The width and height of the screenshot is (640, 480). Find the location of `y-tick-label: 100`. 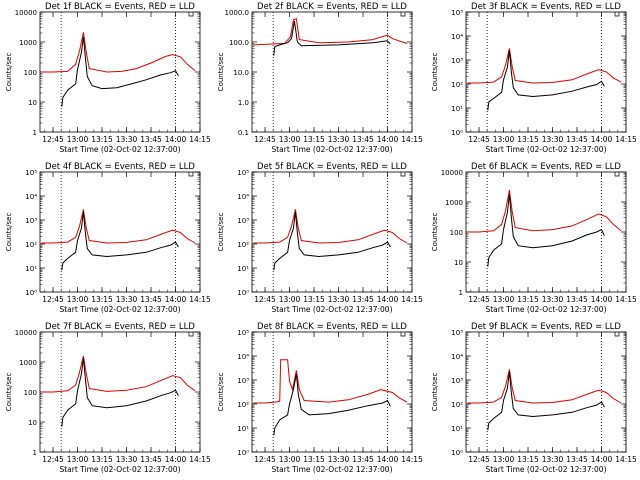

y-tick-label: 100 is located at coordinates (30, 393).